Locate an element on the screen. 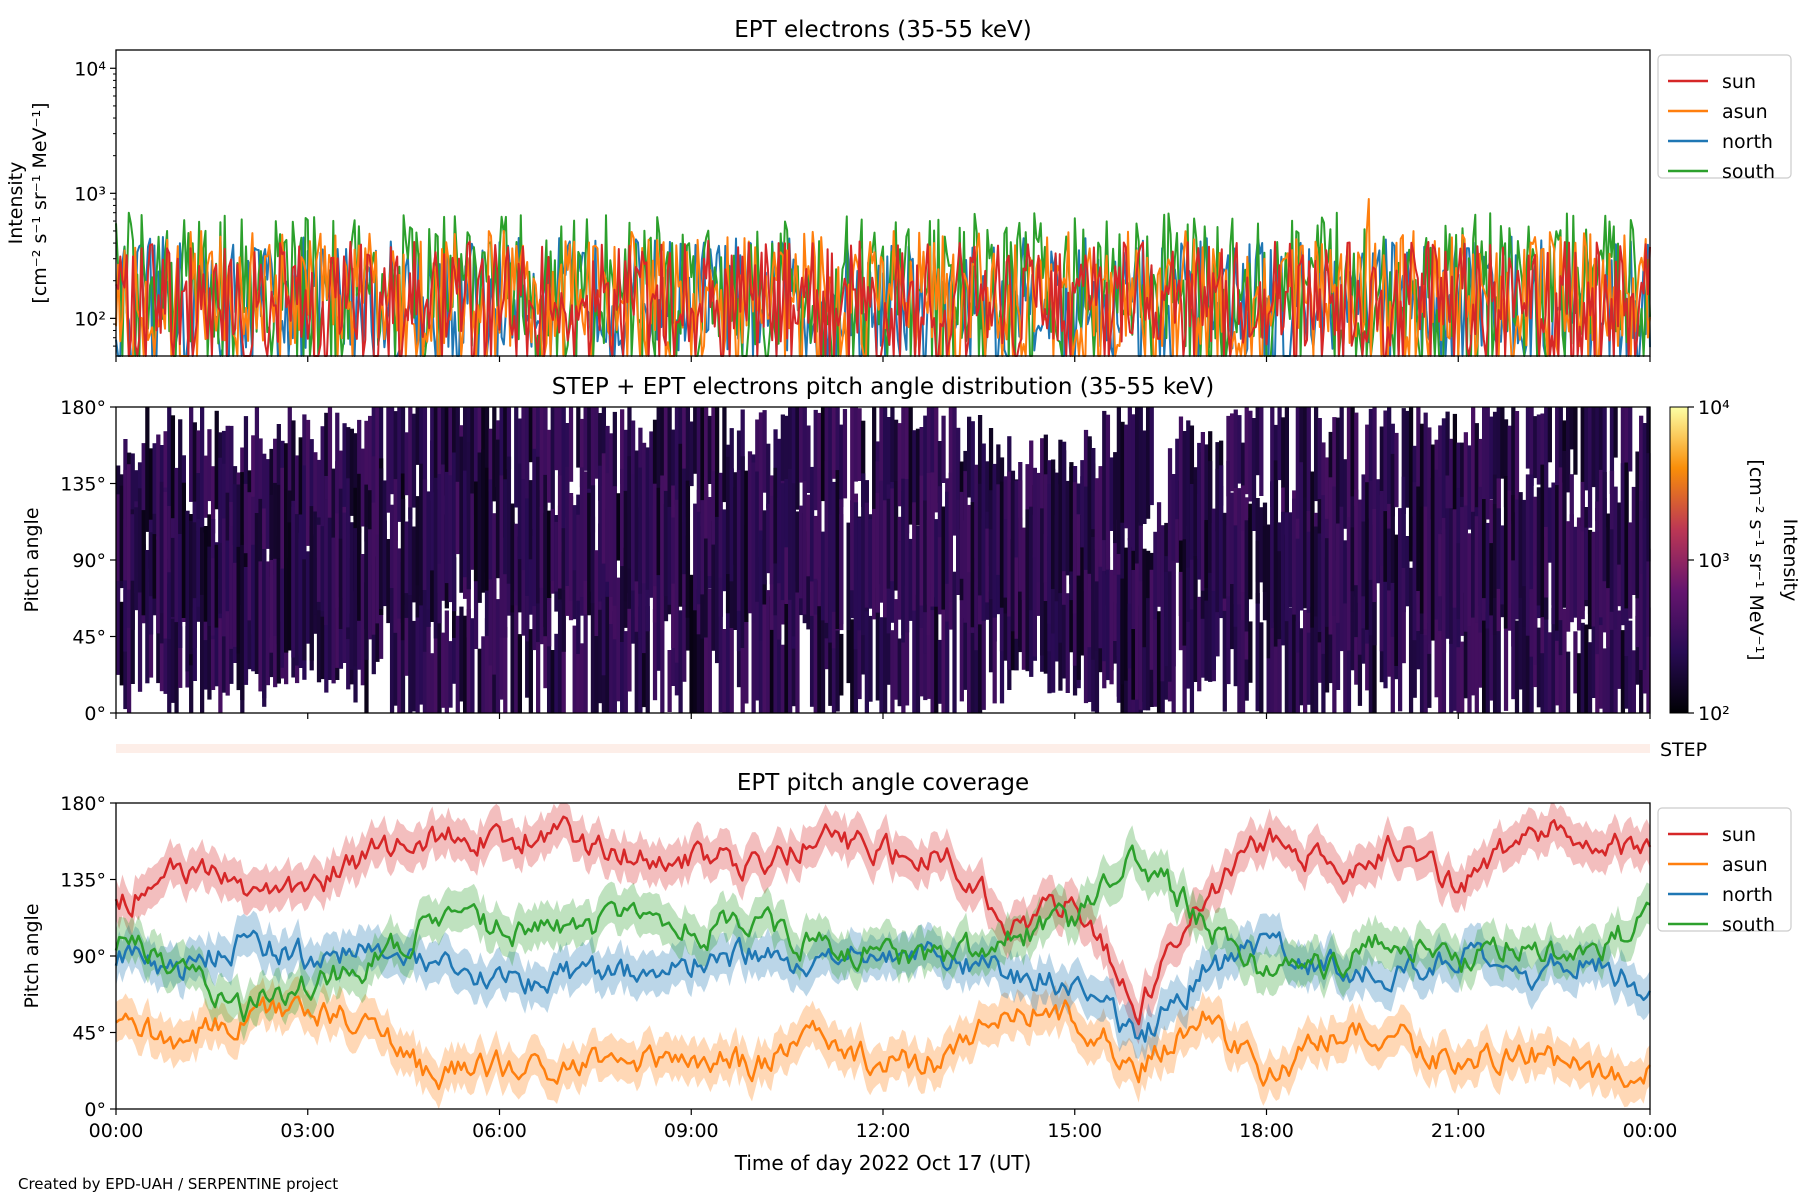 The image size is (1800, 1200). colorbar-tick-label: 10³ is located at coordinates (1714, 561).